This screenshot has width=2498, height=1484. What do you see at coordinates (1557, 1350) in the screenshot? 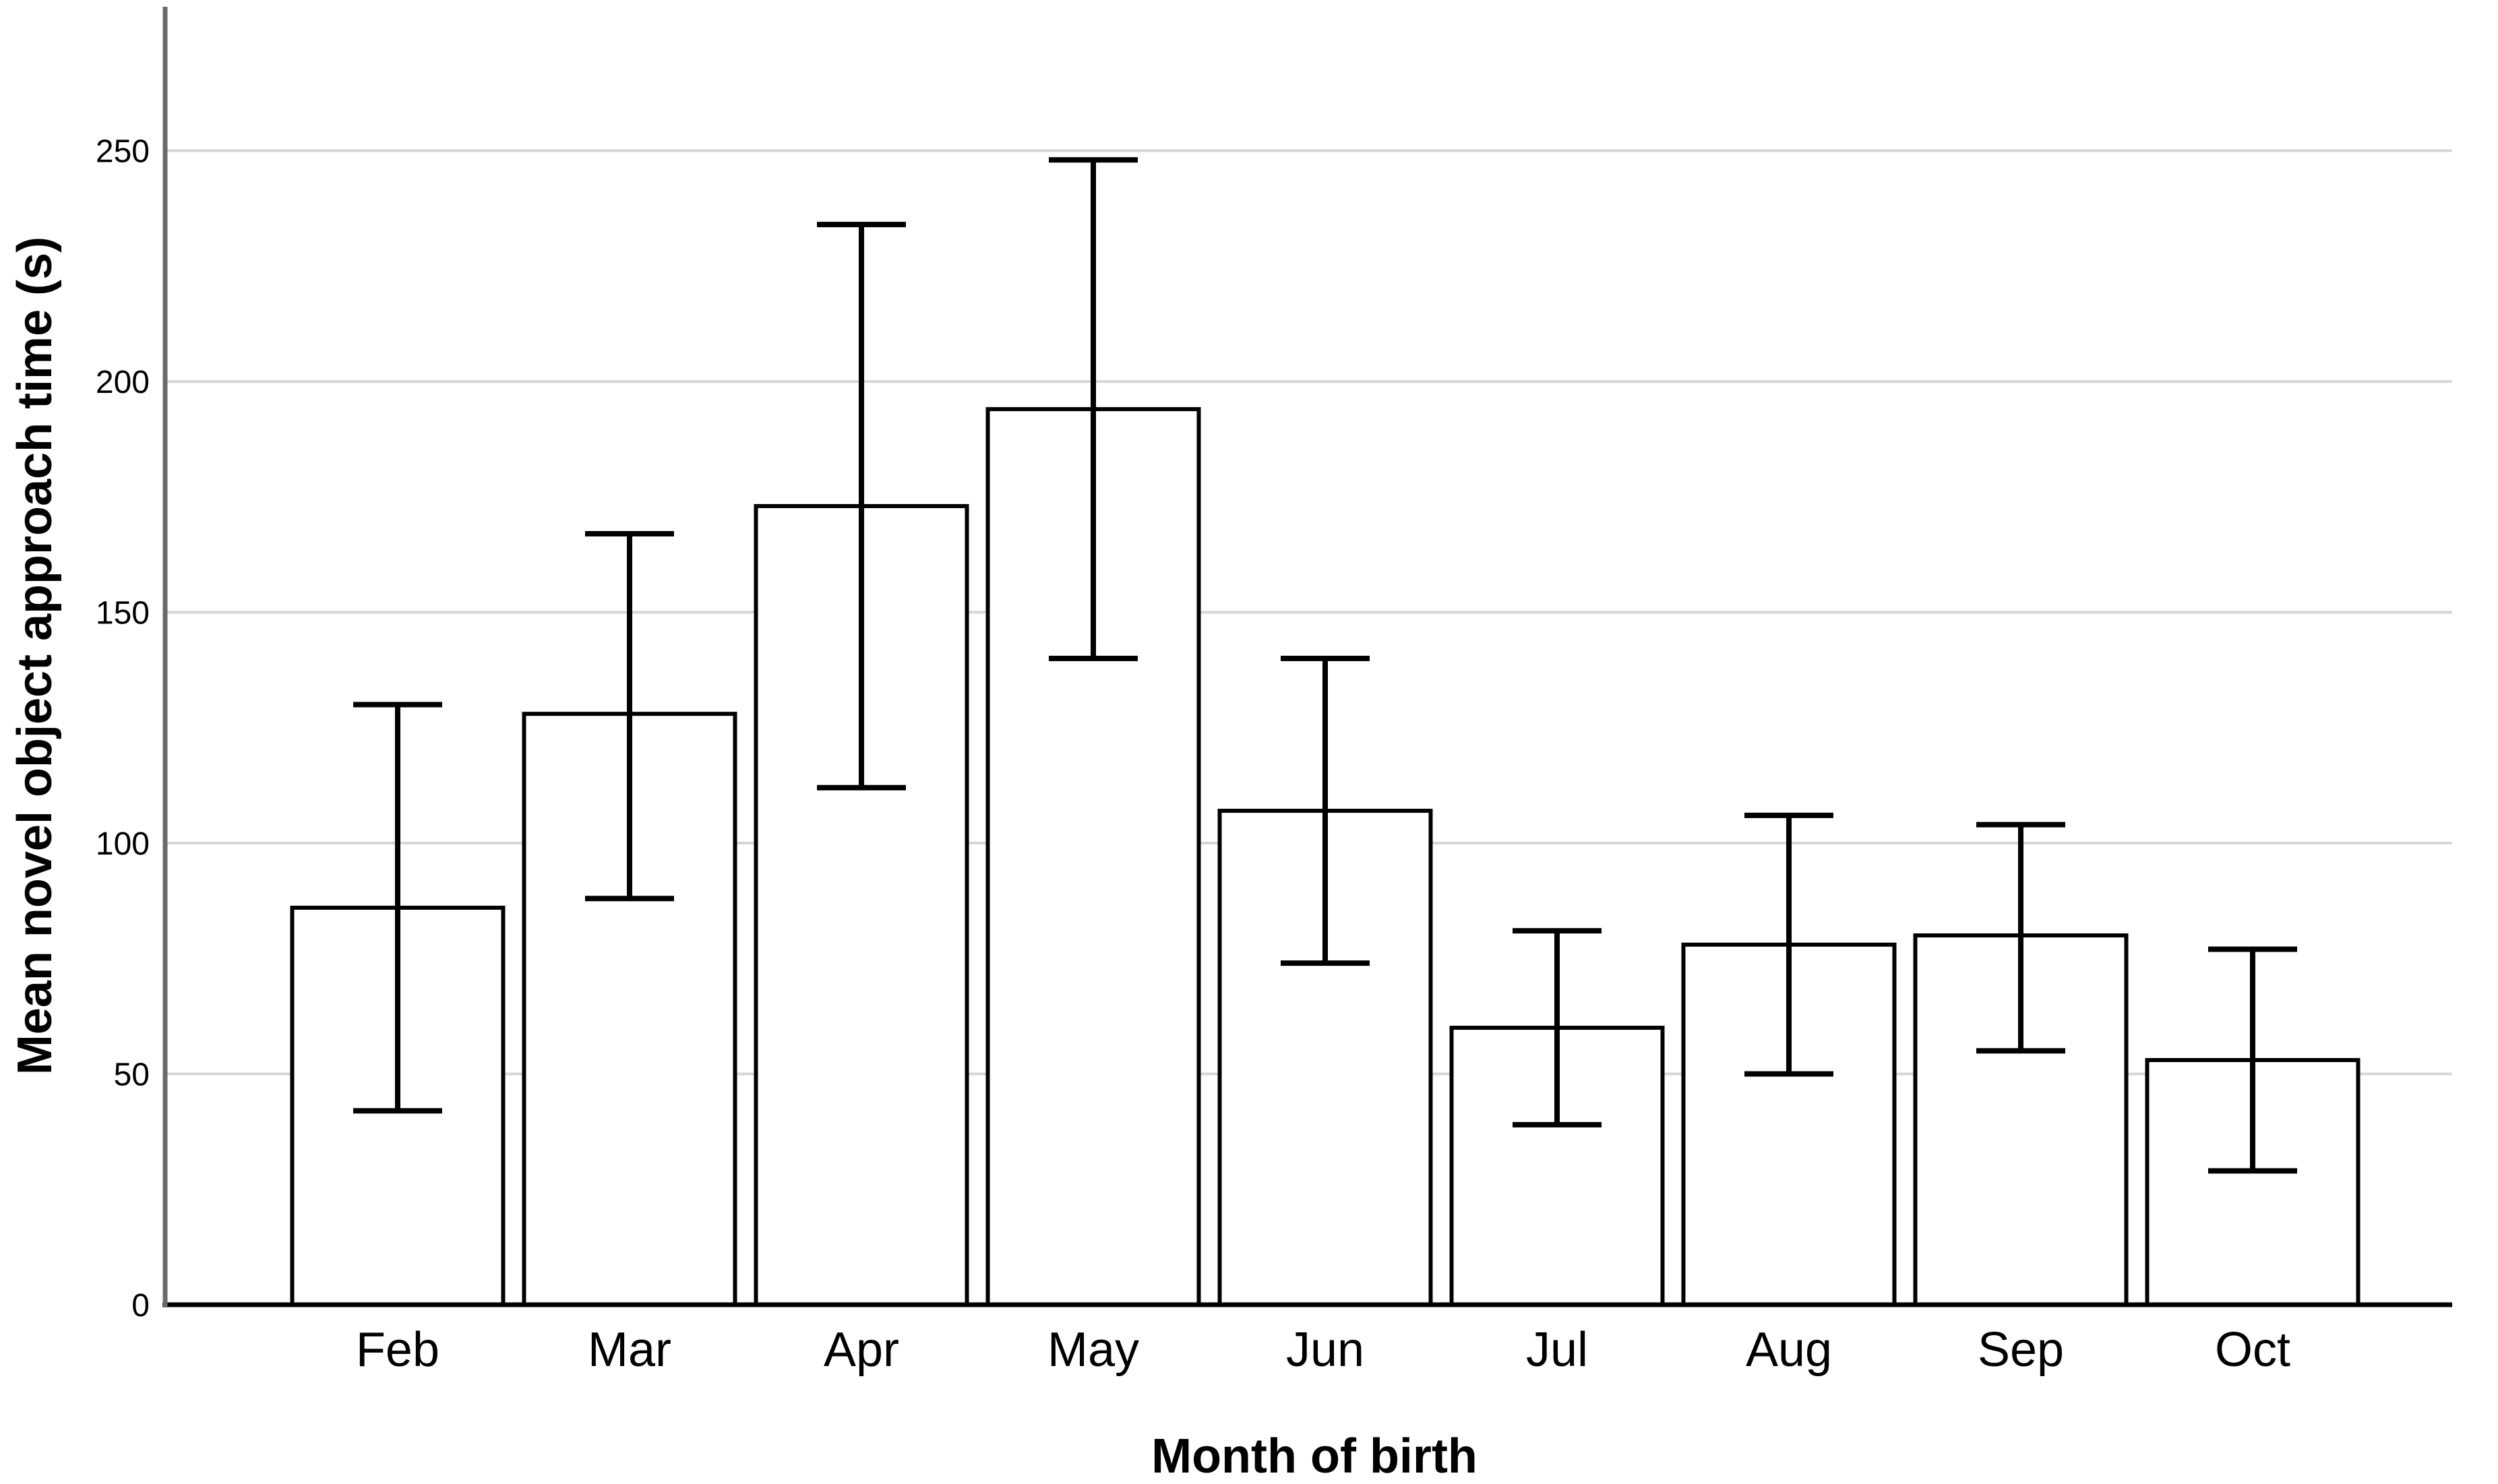
I see `category-label-Jul: Jul` at bounding box center [1557, 1350].